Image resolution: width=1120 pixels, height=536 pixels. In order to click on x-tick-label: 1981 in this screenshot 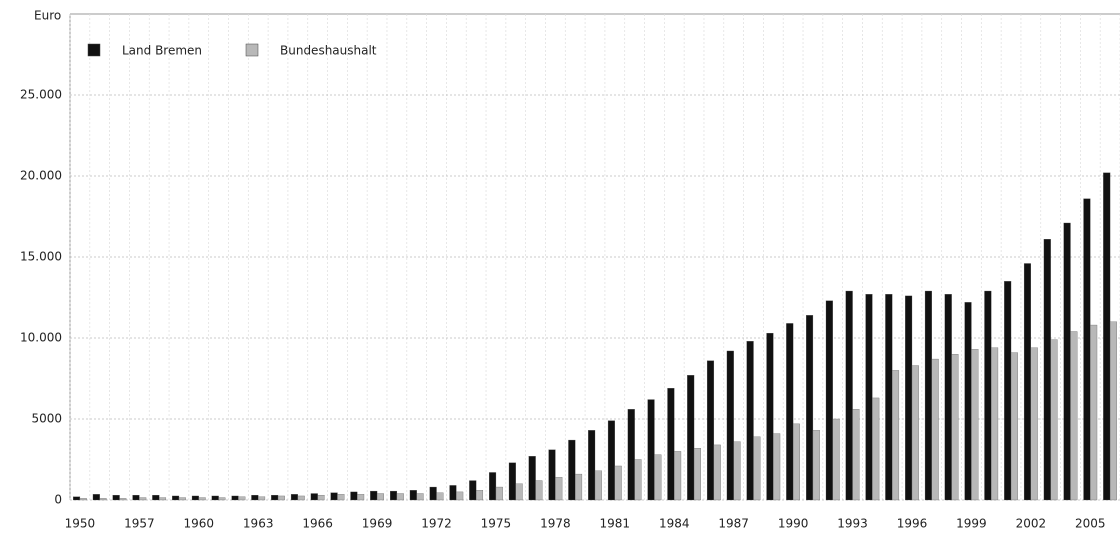, I will do `click(615, 524)`.